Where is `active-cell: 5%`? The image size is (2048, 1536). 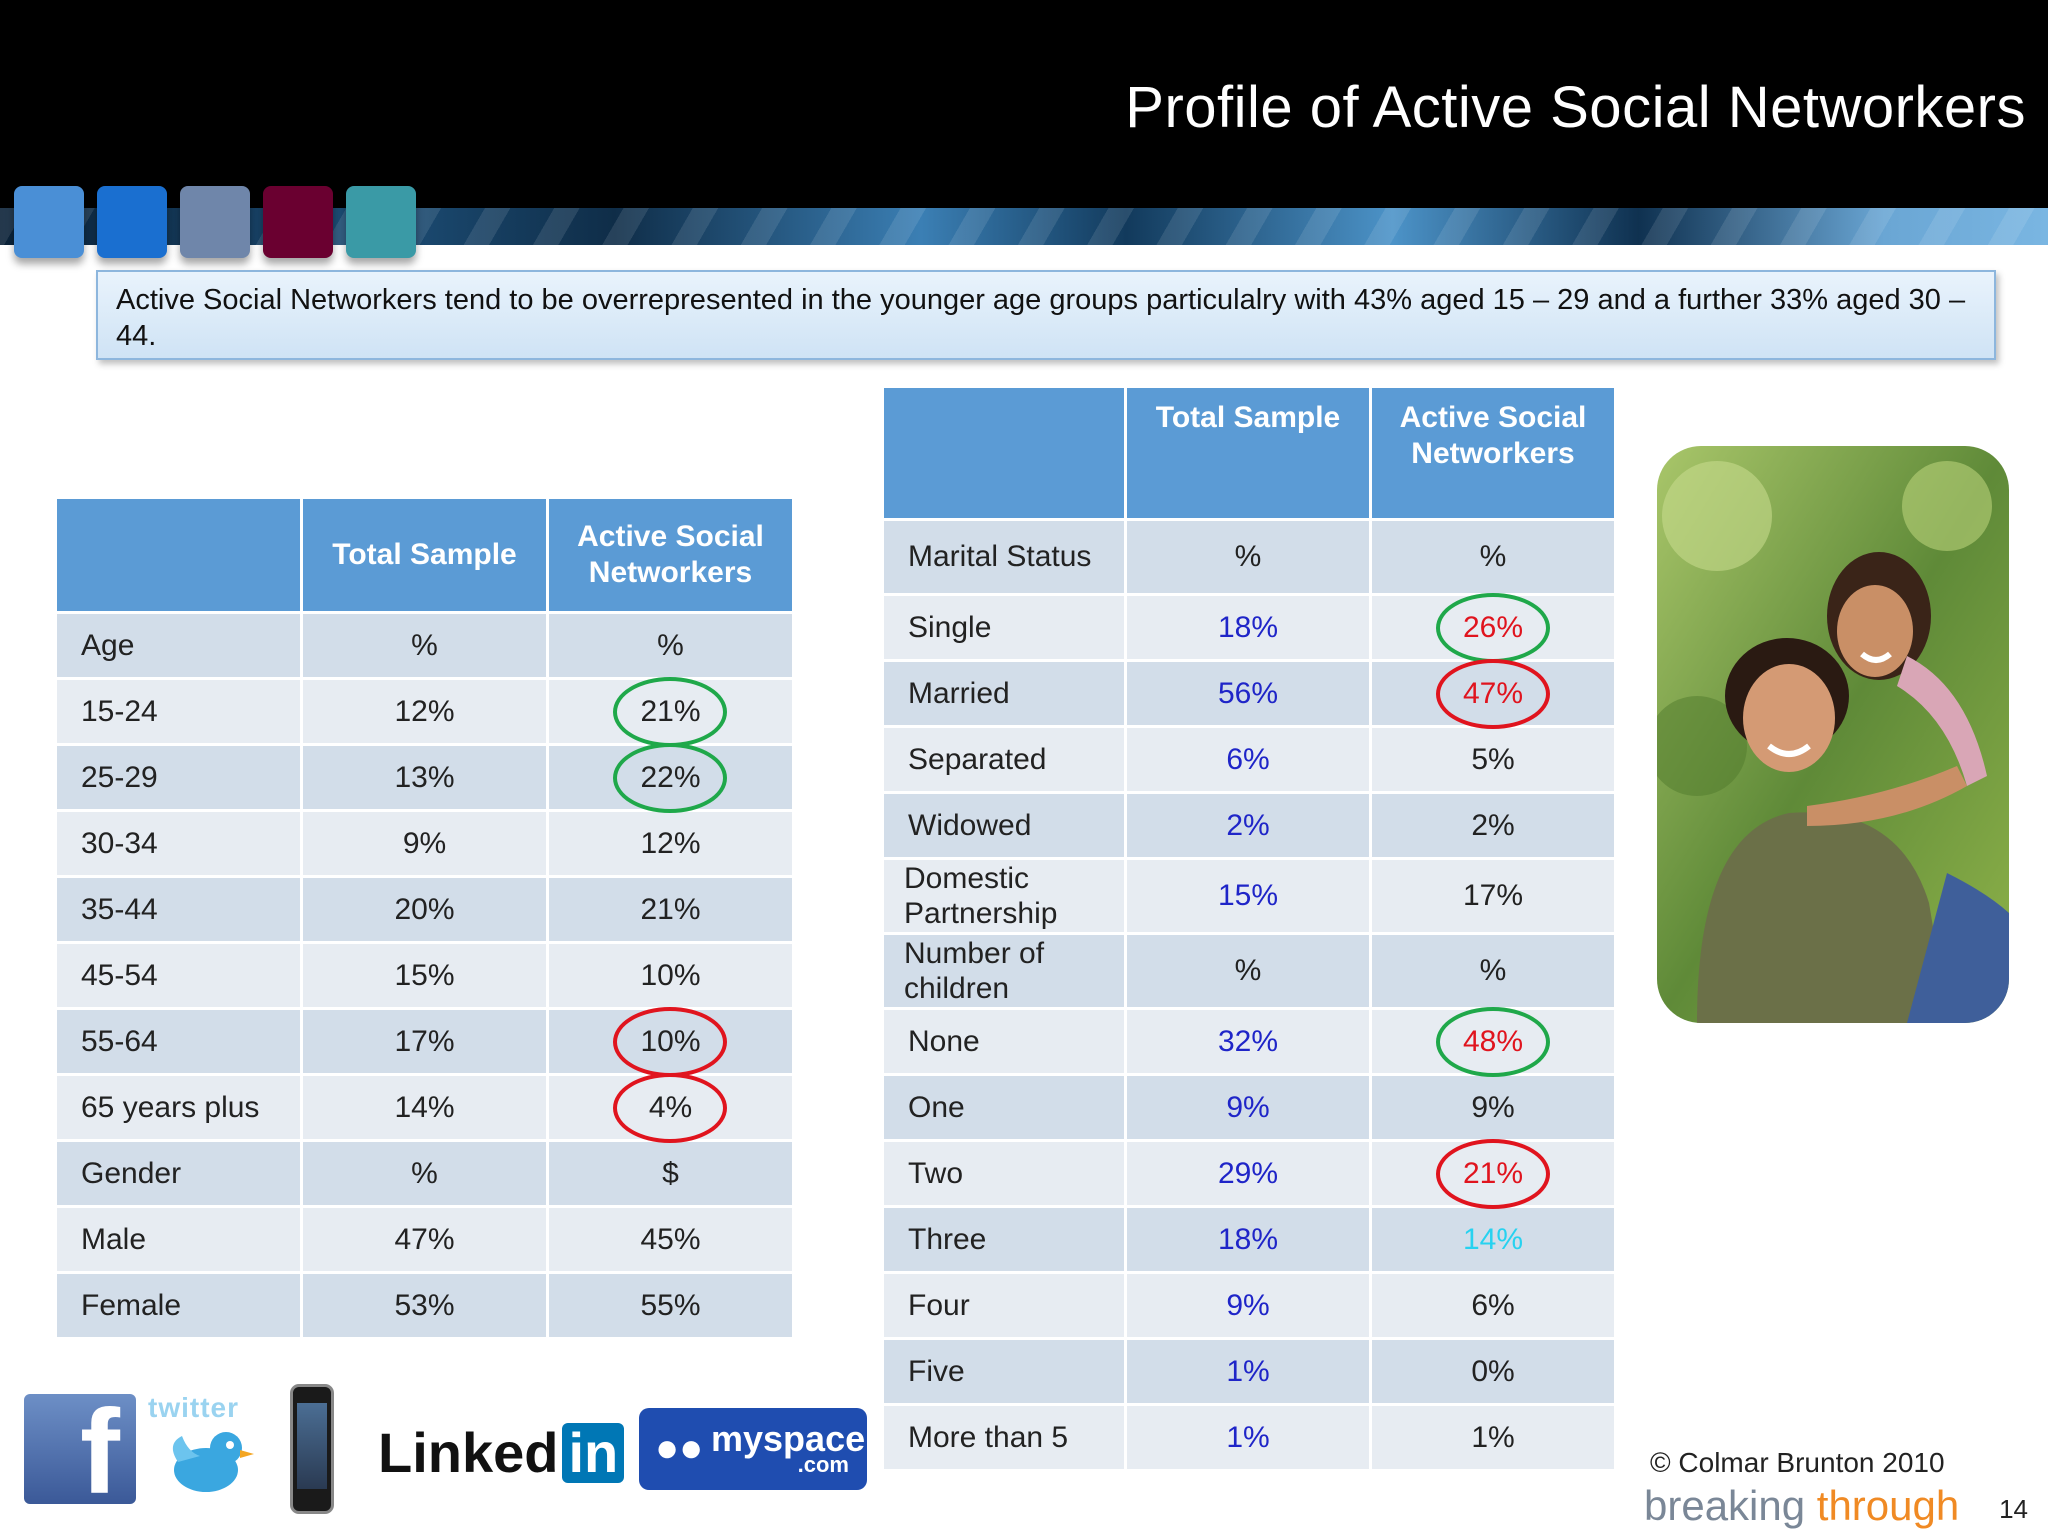 active-cell: 5% is located at coordinates (1493, 759).